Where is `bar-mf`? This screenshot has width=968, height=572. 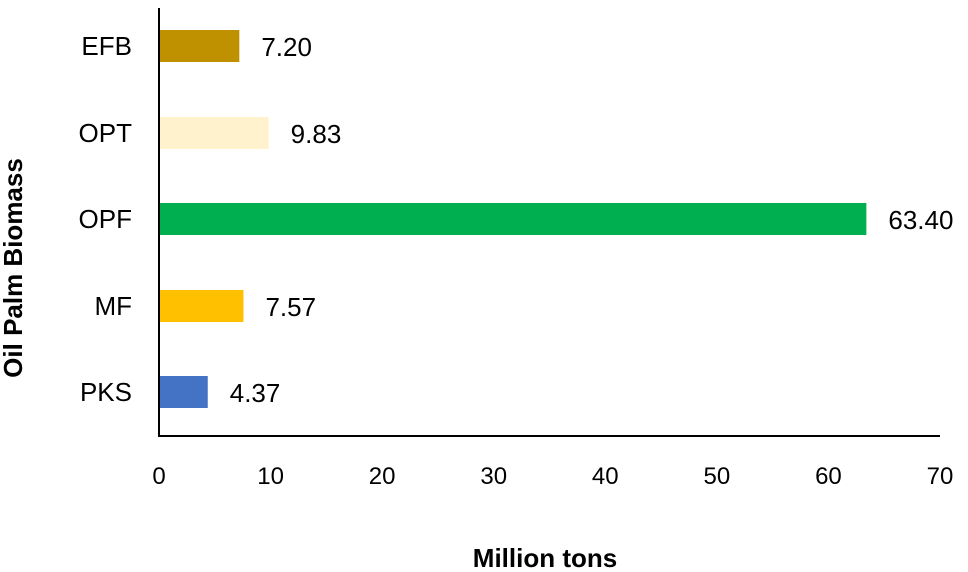
bar-mf is located at coordinates (202, 306).